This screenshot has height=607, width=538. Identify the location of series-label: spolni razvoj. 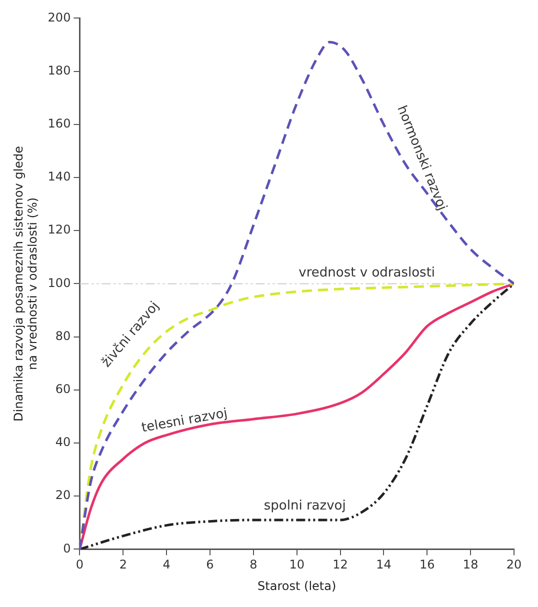
(305, 506).